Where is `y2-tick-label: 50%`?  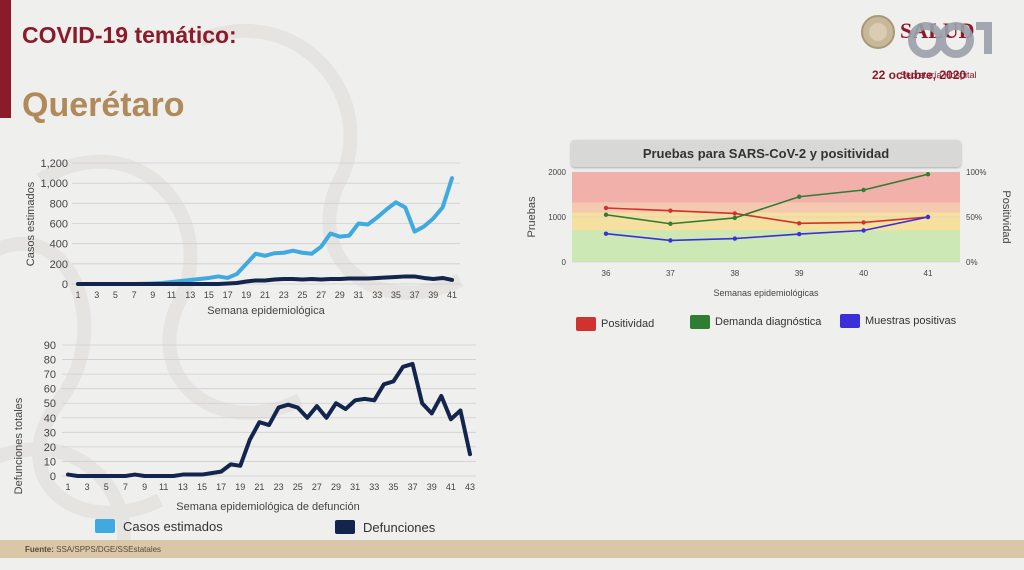 y2-tick-label: 50% is located at coordinates (974, 217).